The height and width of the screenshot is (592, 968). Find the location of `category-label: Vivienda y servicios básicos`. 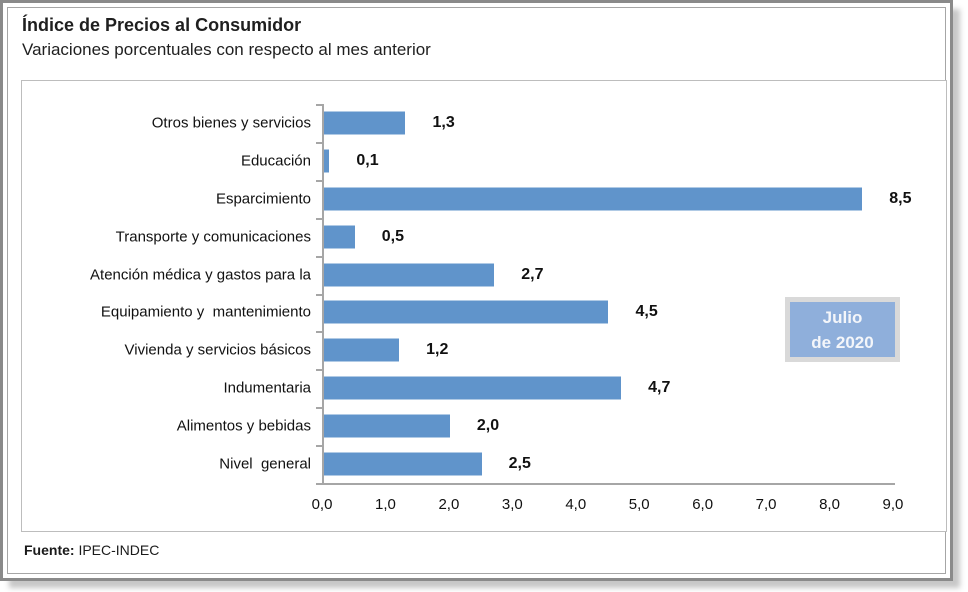

category-label: Vivienda y servicios básicos is located at coordinates (217, 350).